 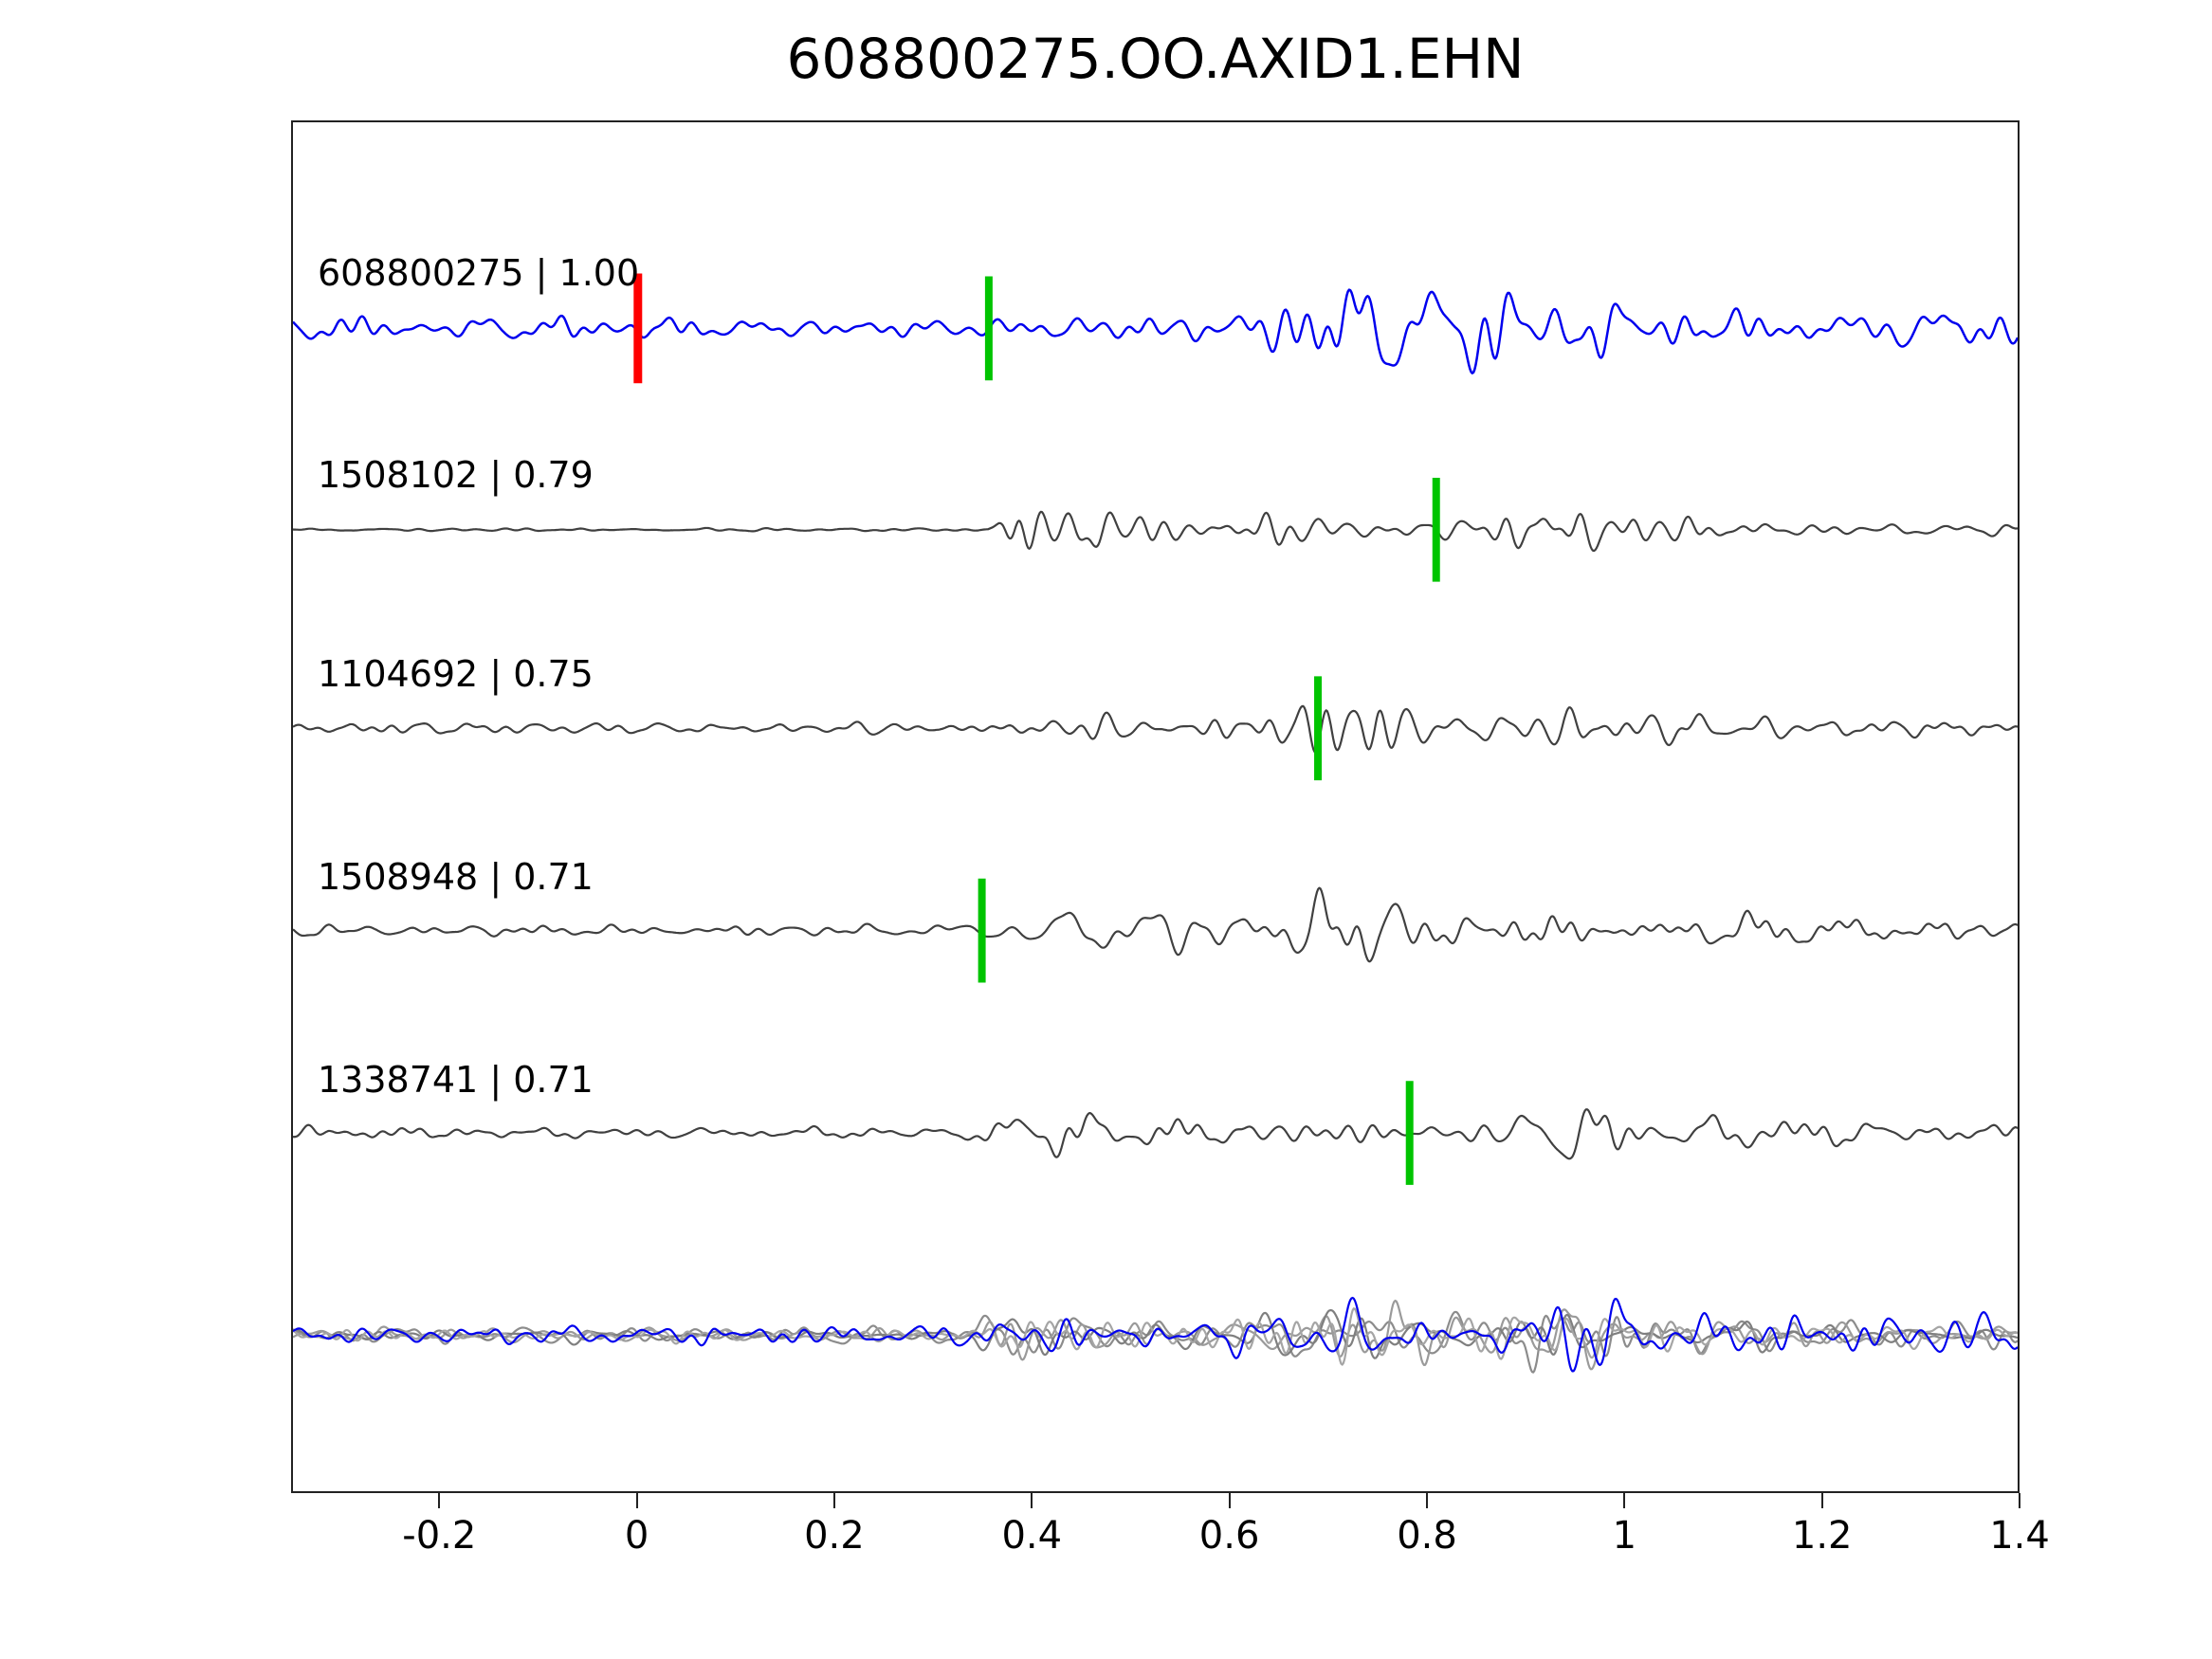 I want to click on x-tick-label: 0.4, so click(x=1032, y=1536).